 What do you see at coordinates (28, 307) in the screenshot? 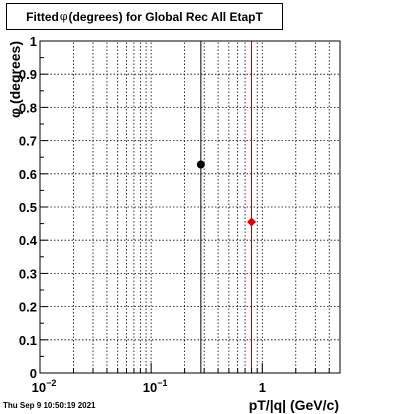
I see `y-tick-label: 0.2` at bounding box center [28, 307].